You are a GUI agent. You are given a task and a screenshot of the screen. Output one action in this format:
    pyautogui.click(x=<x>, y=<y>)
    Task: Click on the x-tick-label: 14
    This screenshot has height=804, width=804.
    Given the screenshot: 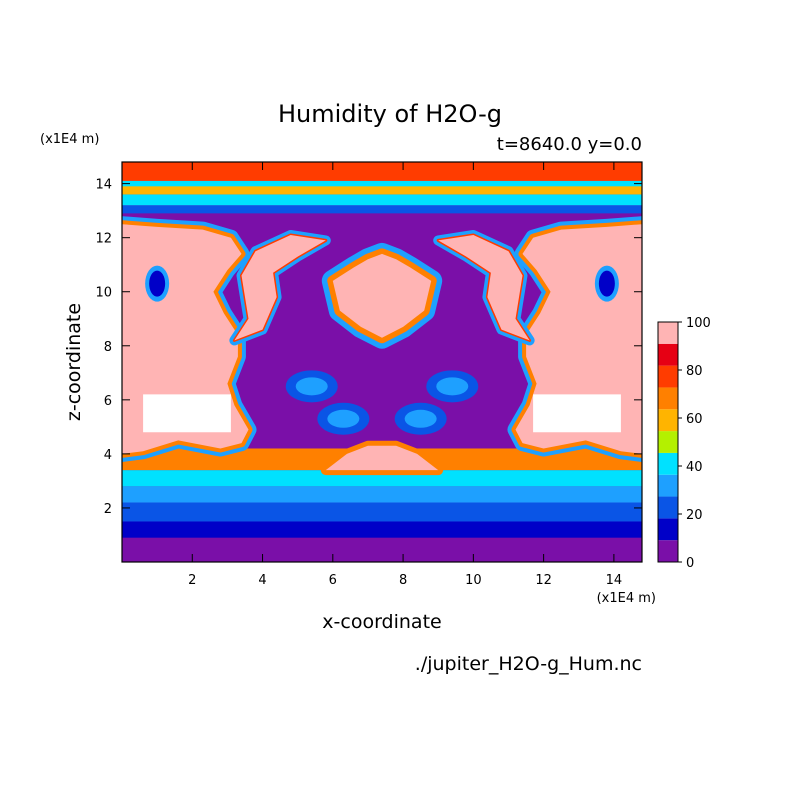 What is the action you would take?
    pyautogui.click(x=614, y=580)
    